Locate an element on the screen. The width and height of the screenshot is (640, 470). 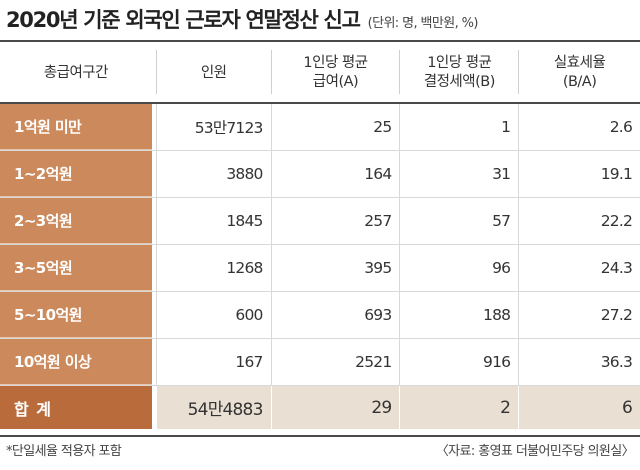
header-effective-rate: 실효세율 (B/A) is located at coordinates (579, 72).